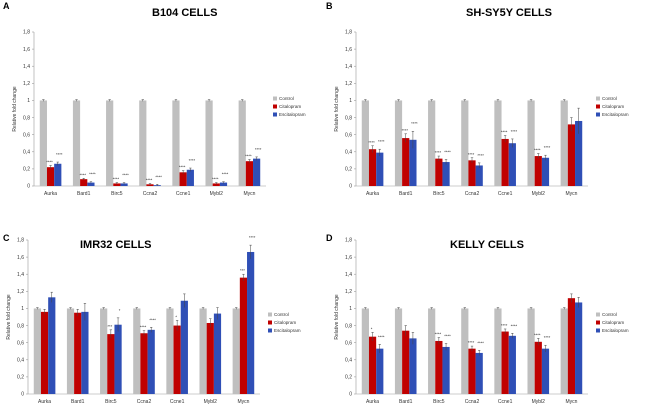 The height and width of the screenshot is (419, 650). Describe the element at coordinates (184, 13) in the screenshot. I see `chart-title: B104 CELLS` at that location.